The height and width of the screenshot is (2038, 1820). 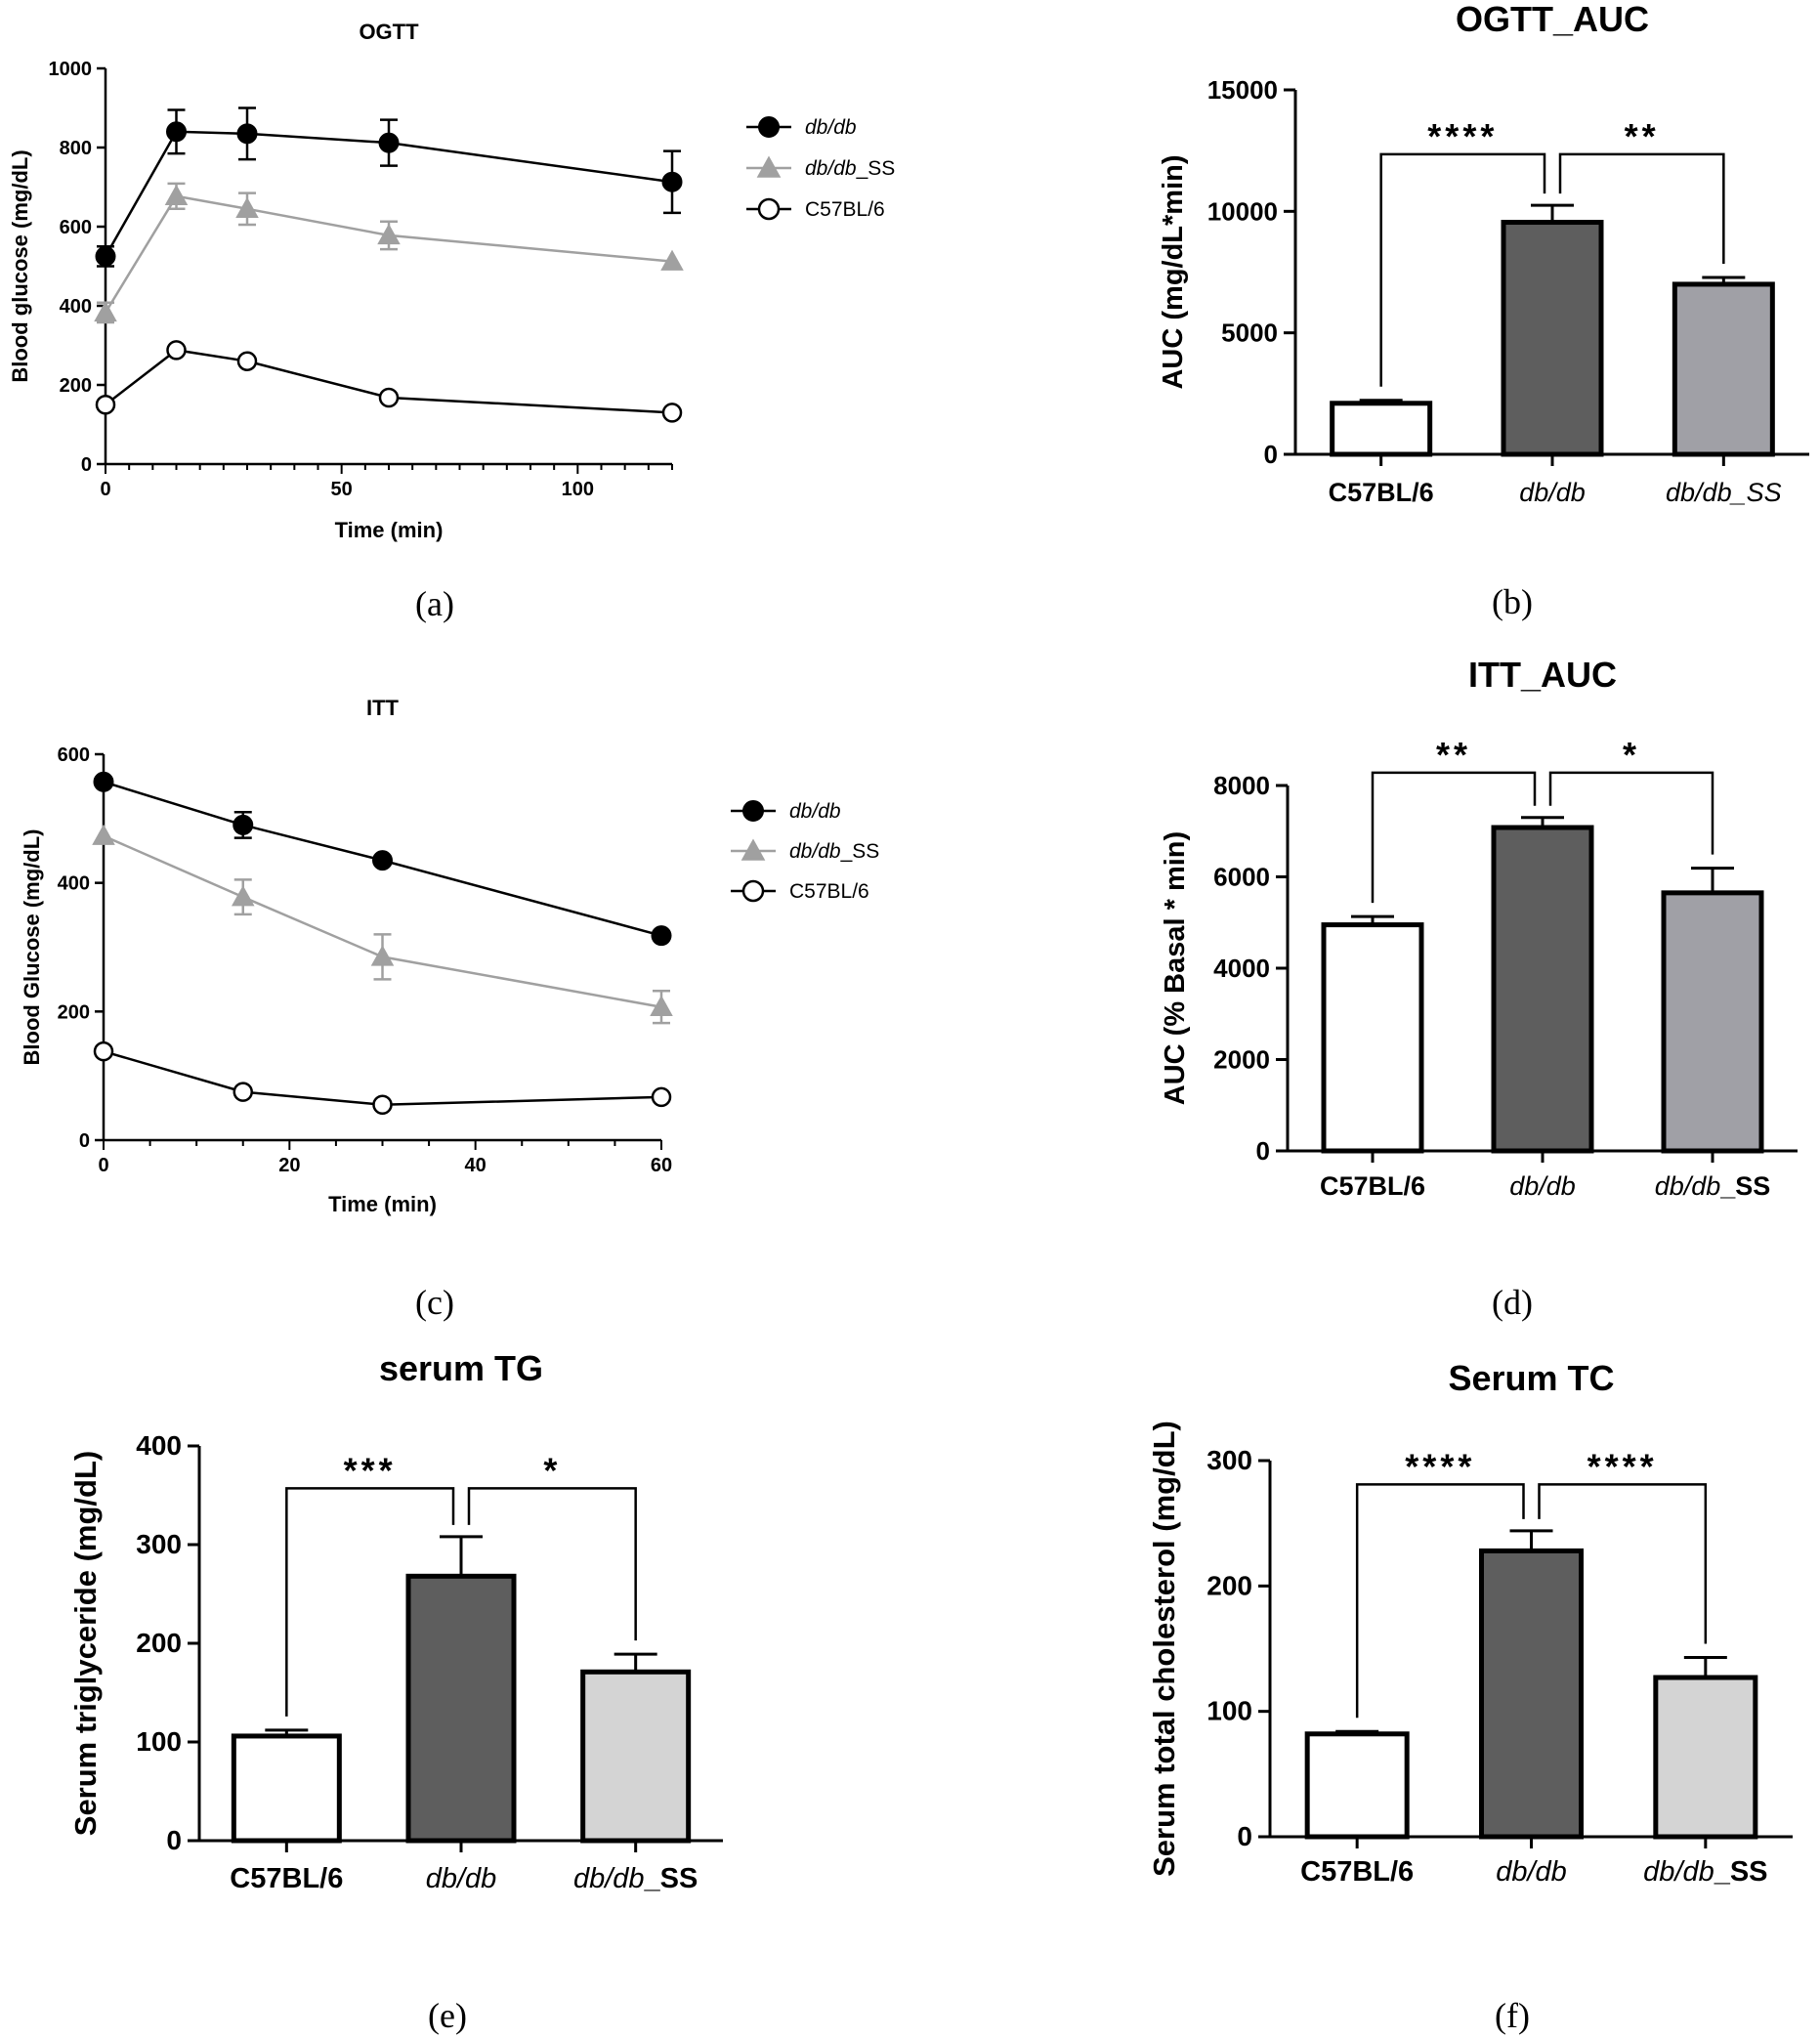 I want to click on y-tick-label: 2000, so click(x=1241, y=1060).